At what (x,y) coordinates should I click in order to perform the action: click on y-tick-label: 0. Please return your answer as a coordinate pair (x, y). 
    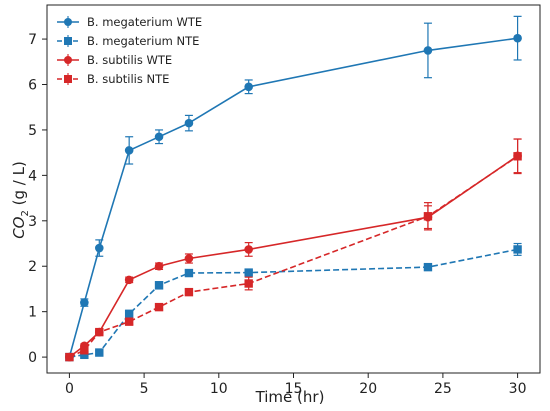
    Looking at the image, I should click on (32, 358).